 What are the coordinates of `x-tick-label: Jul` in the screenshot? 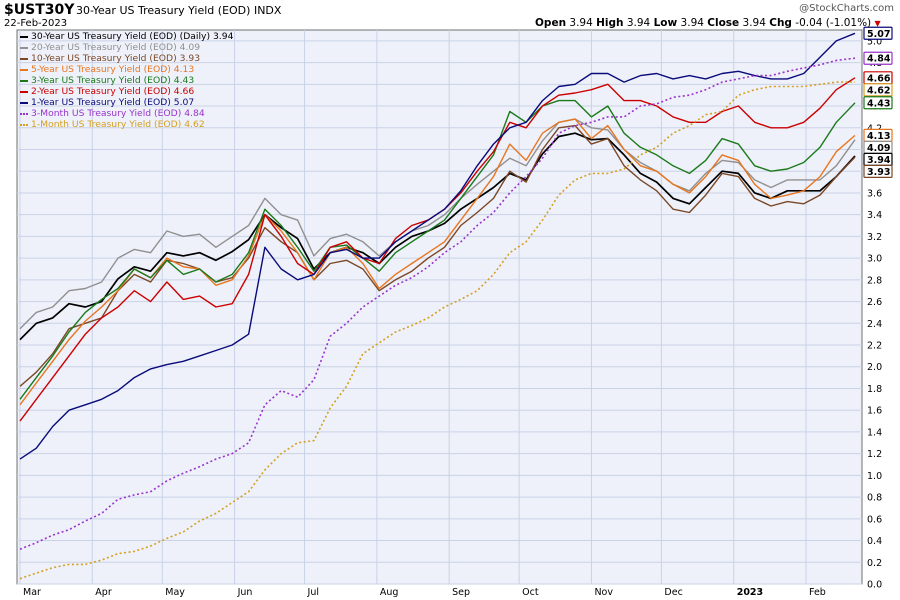 It's located at (313, 592).